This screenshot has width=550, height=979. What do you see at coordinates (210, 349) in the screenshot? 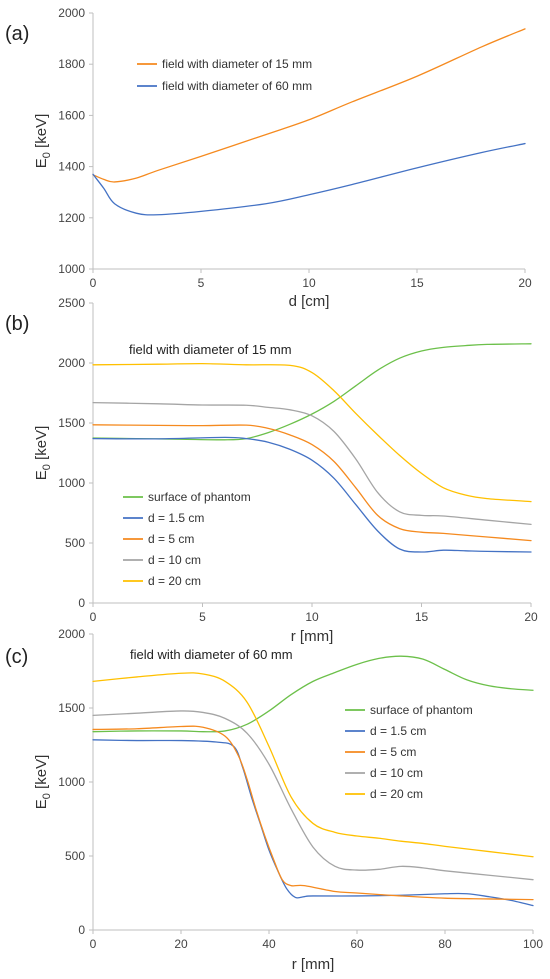
I see `chart-annotation: field with diameter of 15 mm` at bounding box center [210, 349].